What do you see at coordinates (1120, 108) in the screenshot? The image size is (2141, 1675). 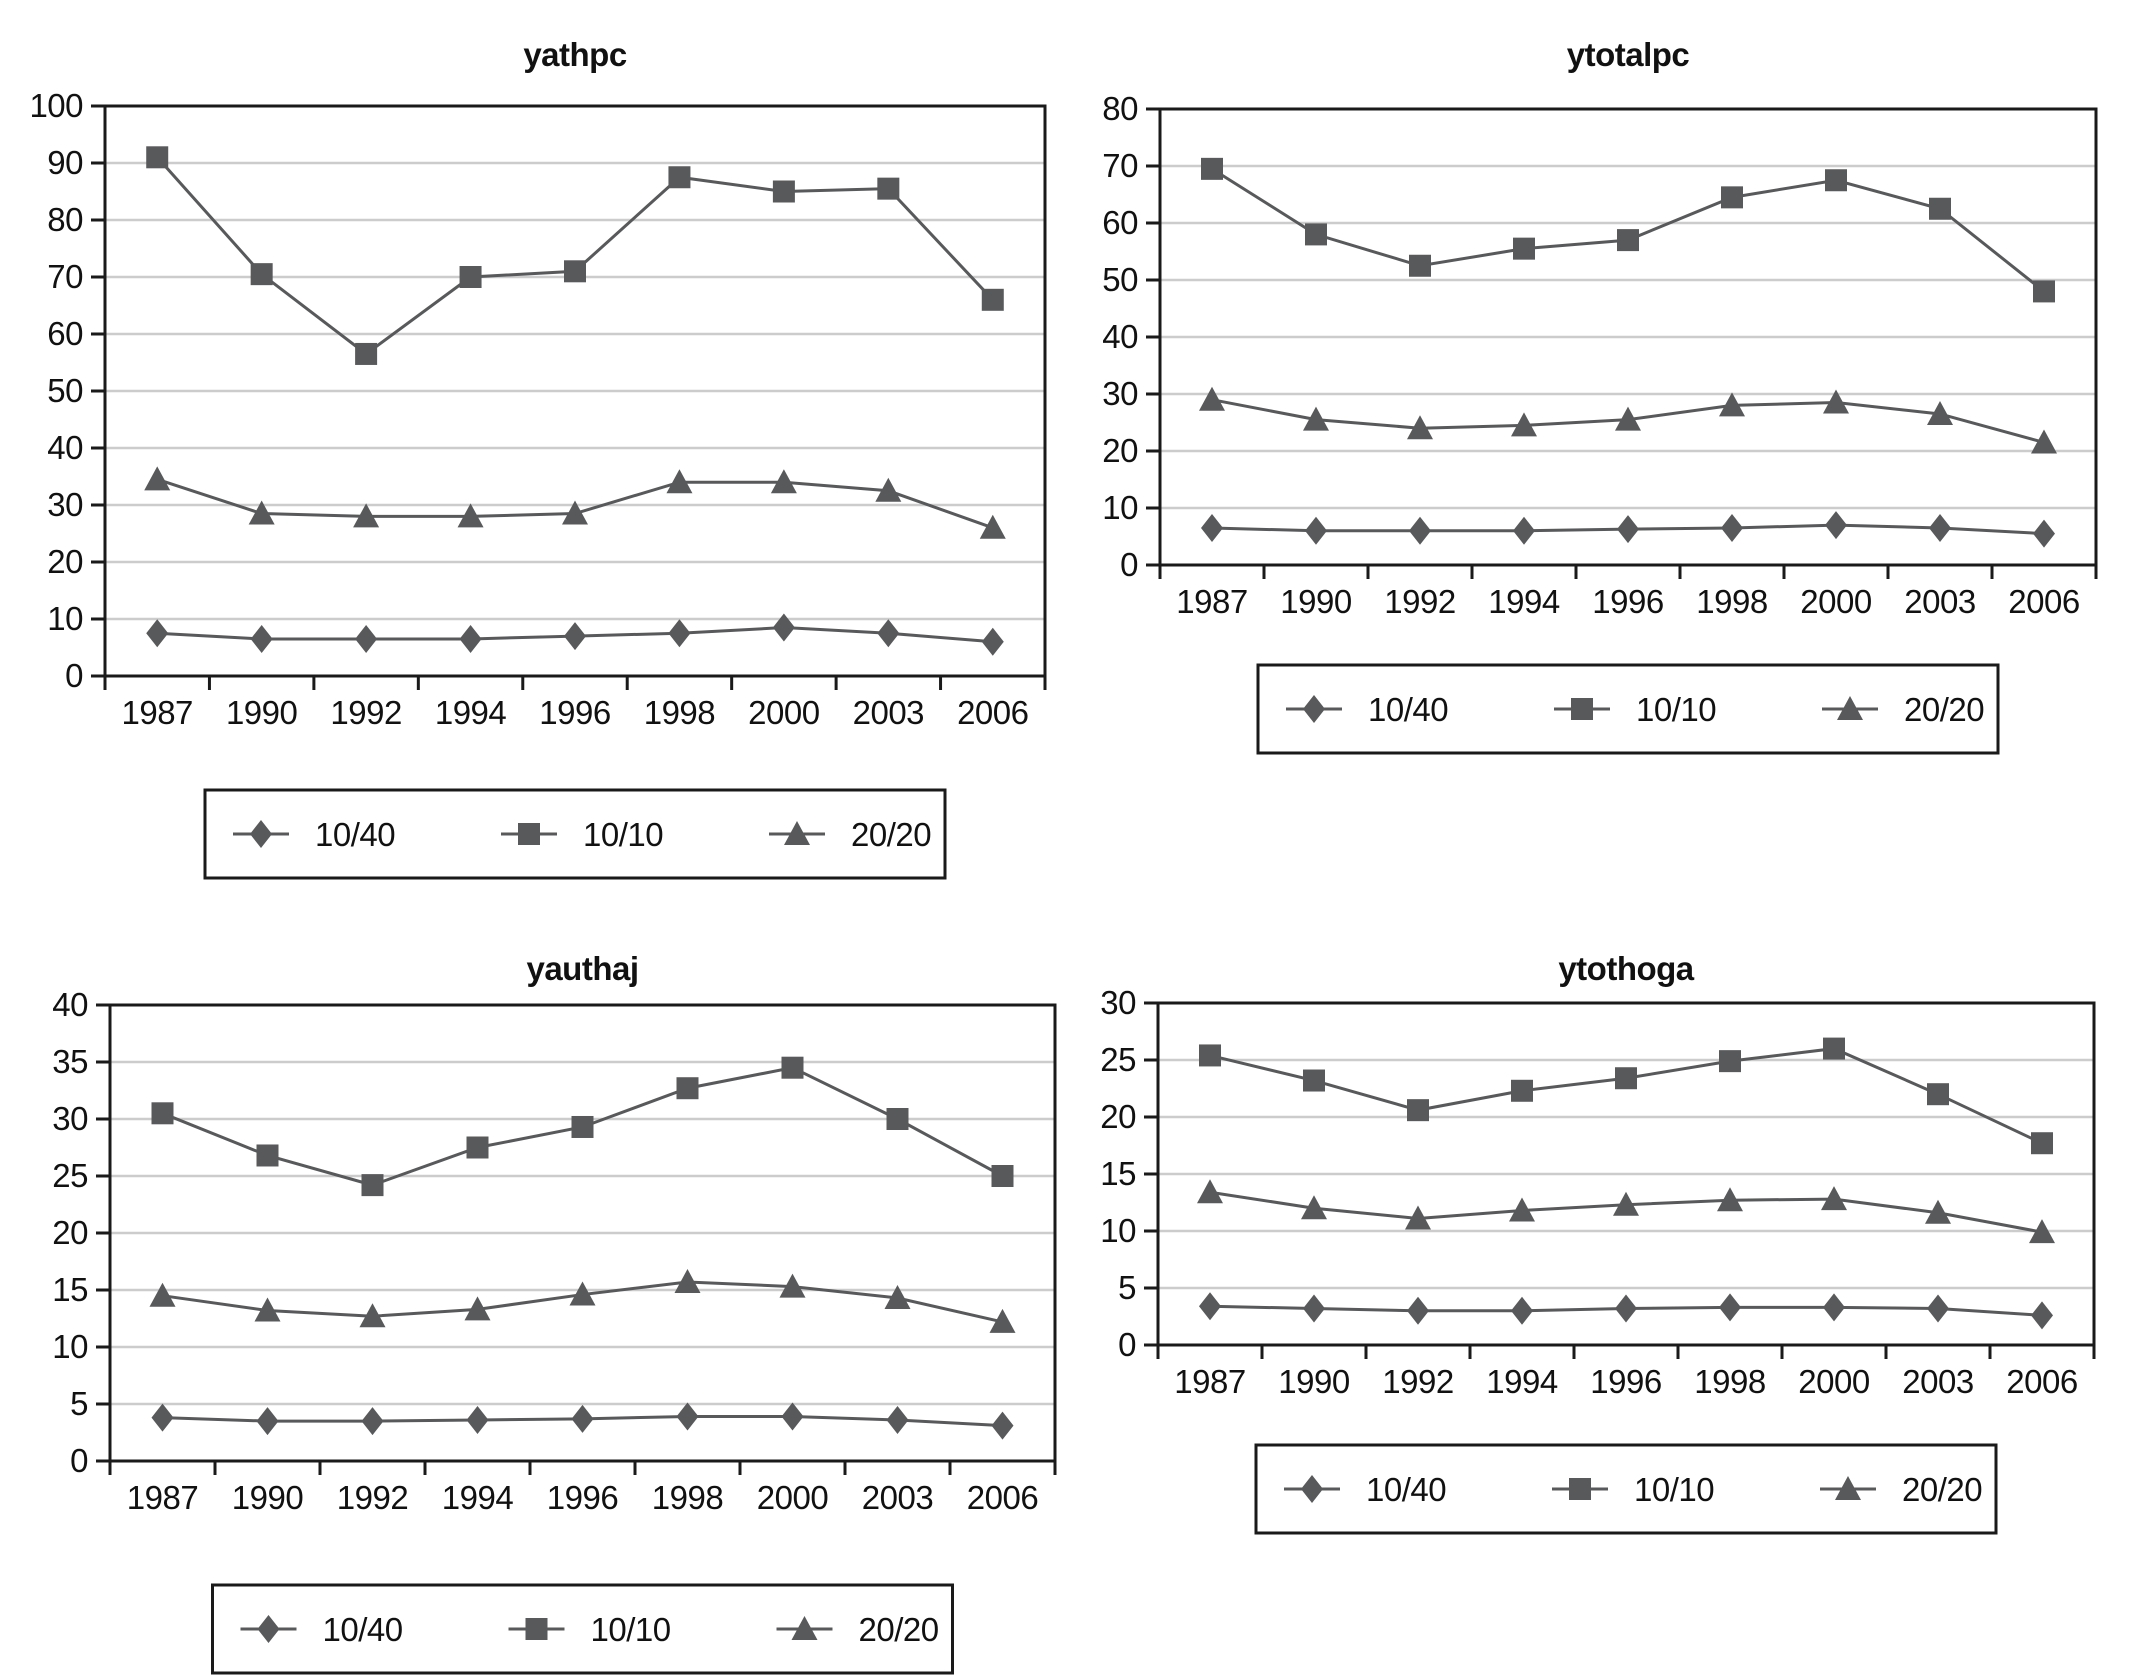 I see `y-tick-label: 80` at bounding box center [1120, 108].